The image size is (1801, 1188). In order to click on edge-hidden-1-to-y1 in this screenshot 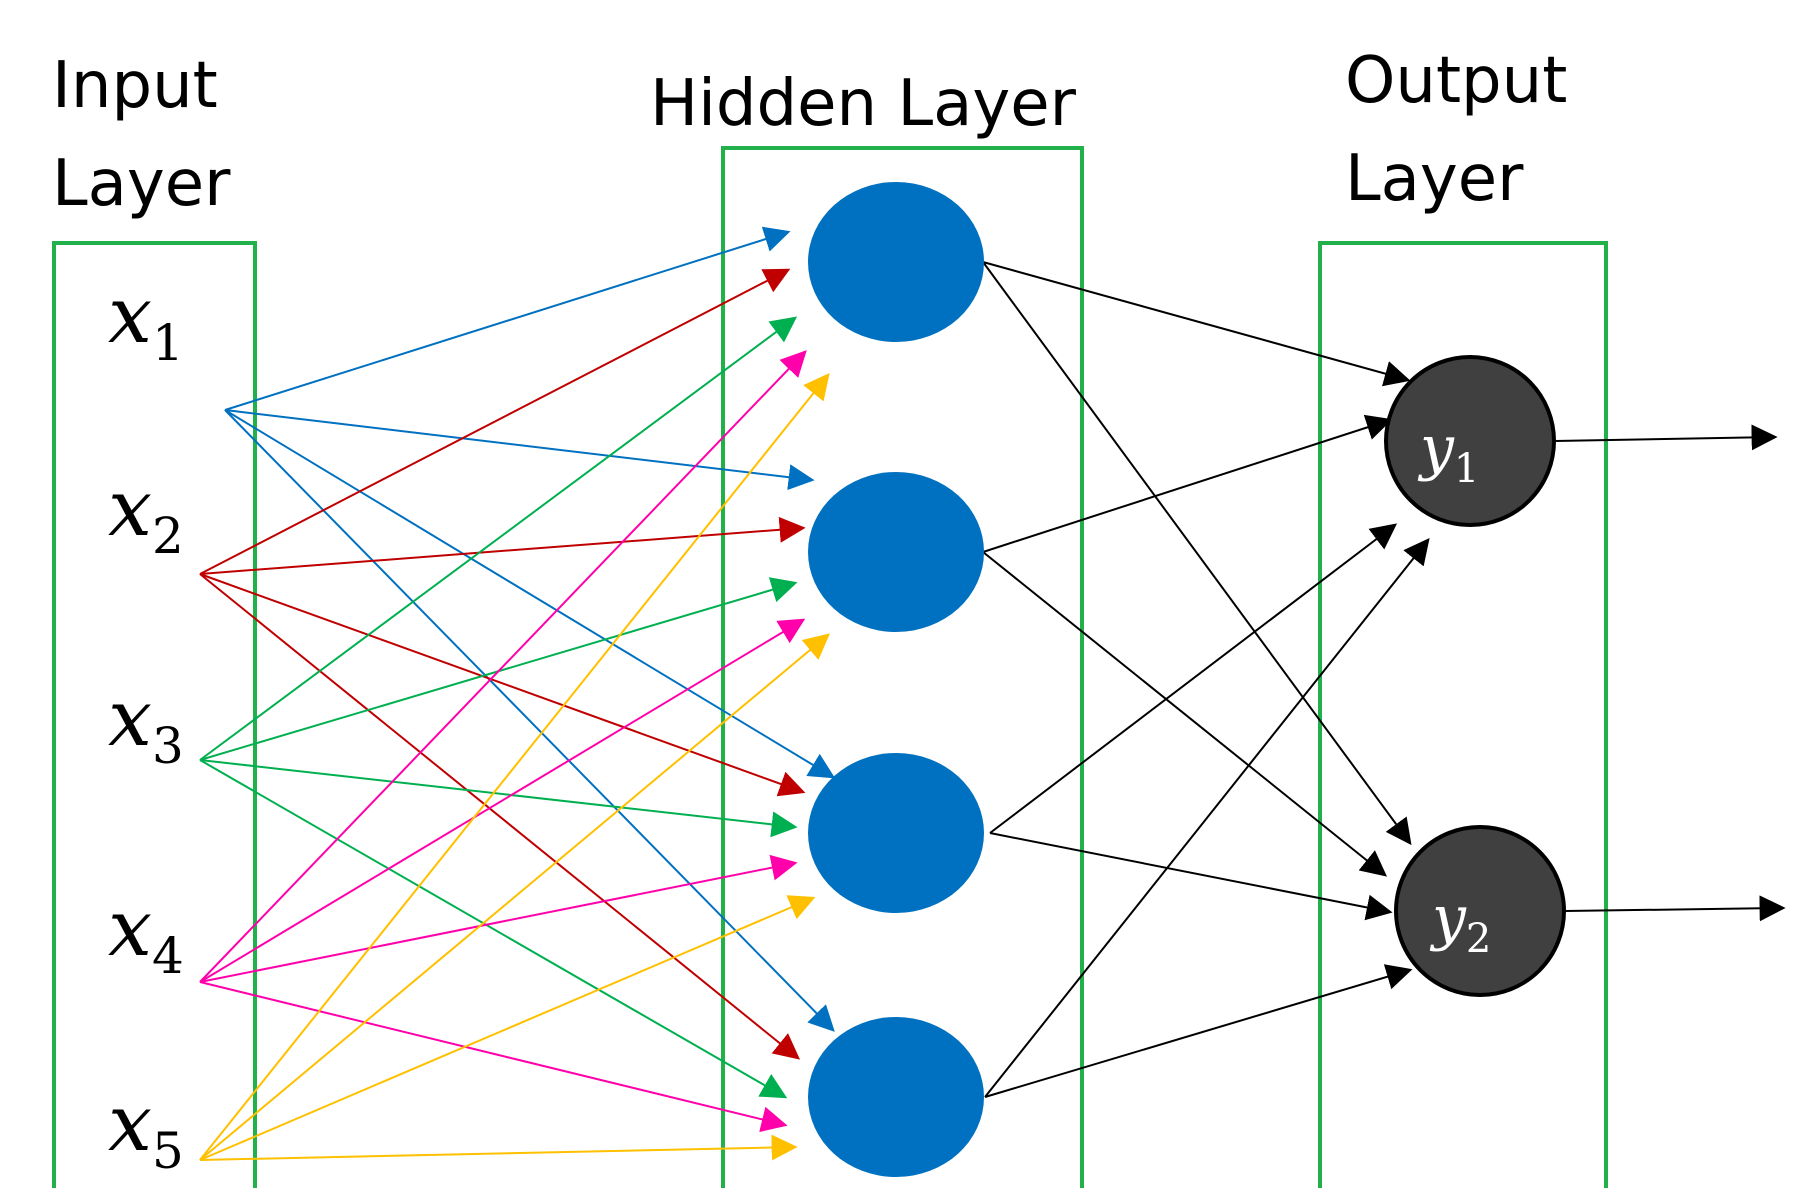, I will do `click(1196, 324)`.